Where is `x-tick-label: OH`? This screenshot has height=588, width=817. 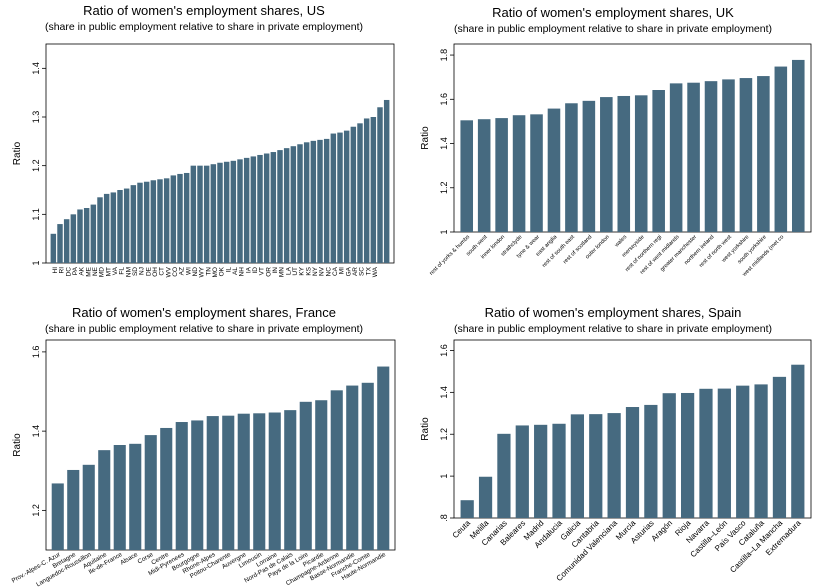
x-tick-label: OH is located at coordinates (155, 272).